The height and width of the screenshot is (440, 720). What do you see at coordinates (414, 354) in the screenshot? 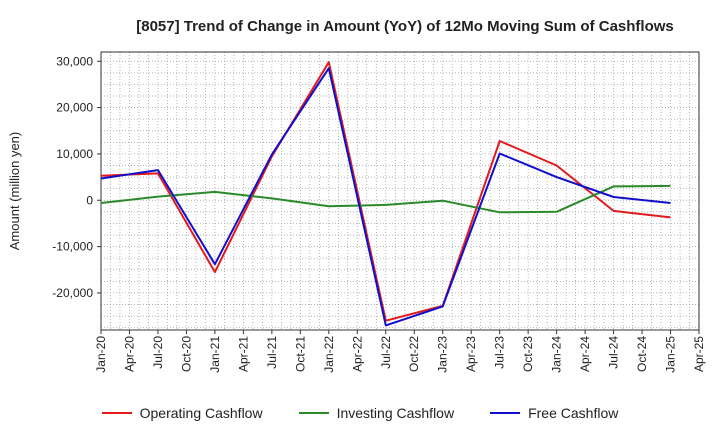
I see `x-tick-label: Oct-22` at bounding box center [414, 354].